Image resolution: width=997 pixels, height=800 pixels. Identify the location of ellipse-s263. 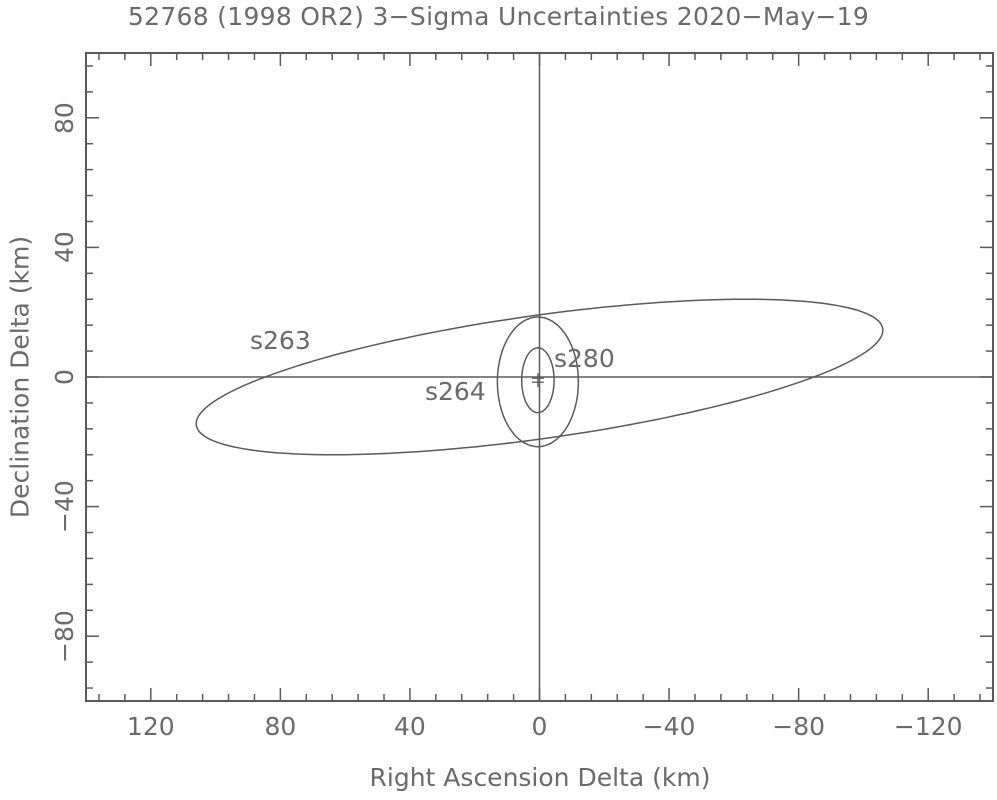
(539, 377).